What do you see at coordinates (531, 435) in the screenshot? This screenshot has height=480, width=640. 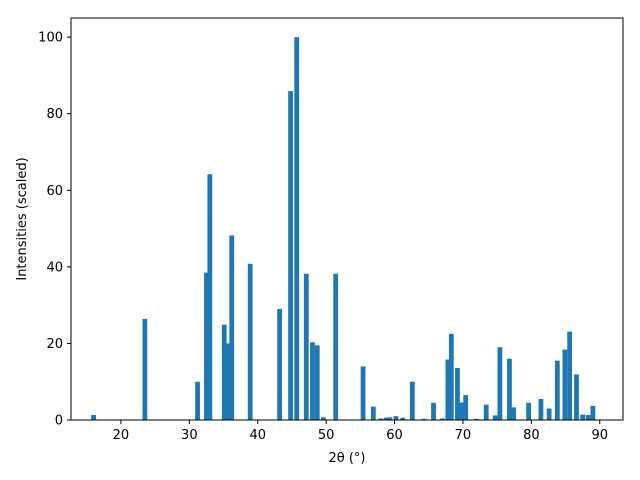 I see `x-tick-label: 80` at bounding box center [531, 435].